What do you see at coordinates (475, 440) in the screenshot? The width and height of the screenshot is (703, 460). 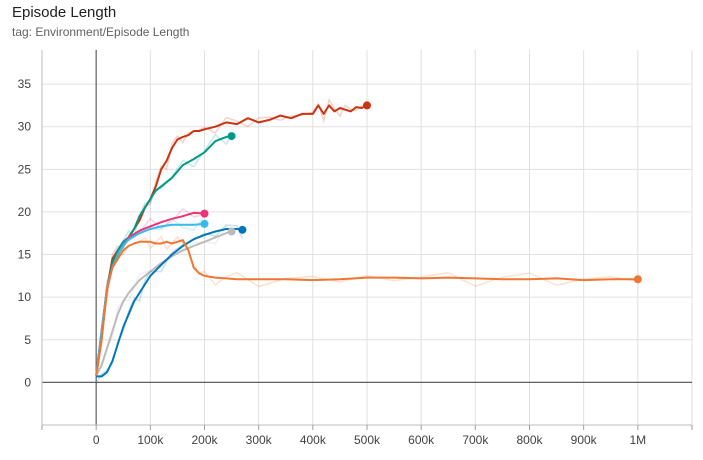 I see `x-tick-label: 700k` at bounding box center [475, 440].